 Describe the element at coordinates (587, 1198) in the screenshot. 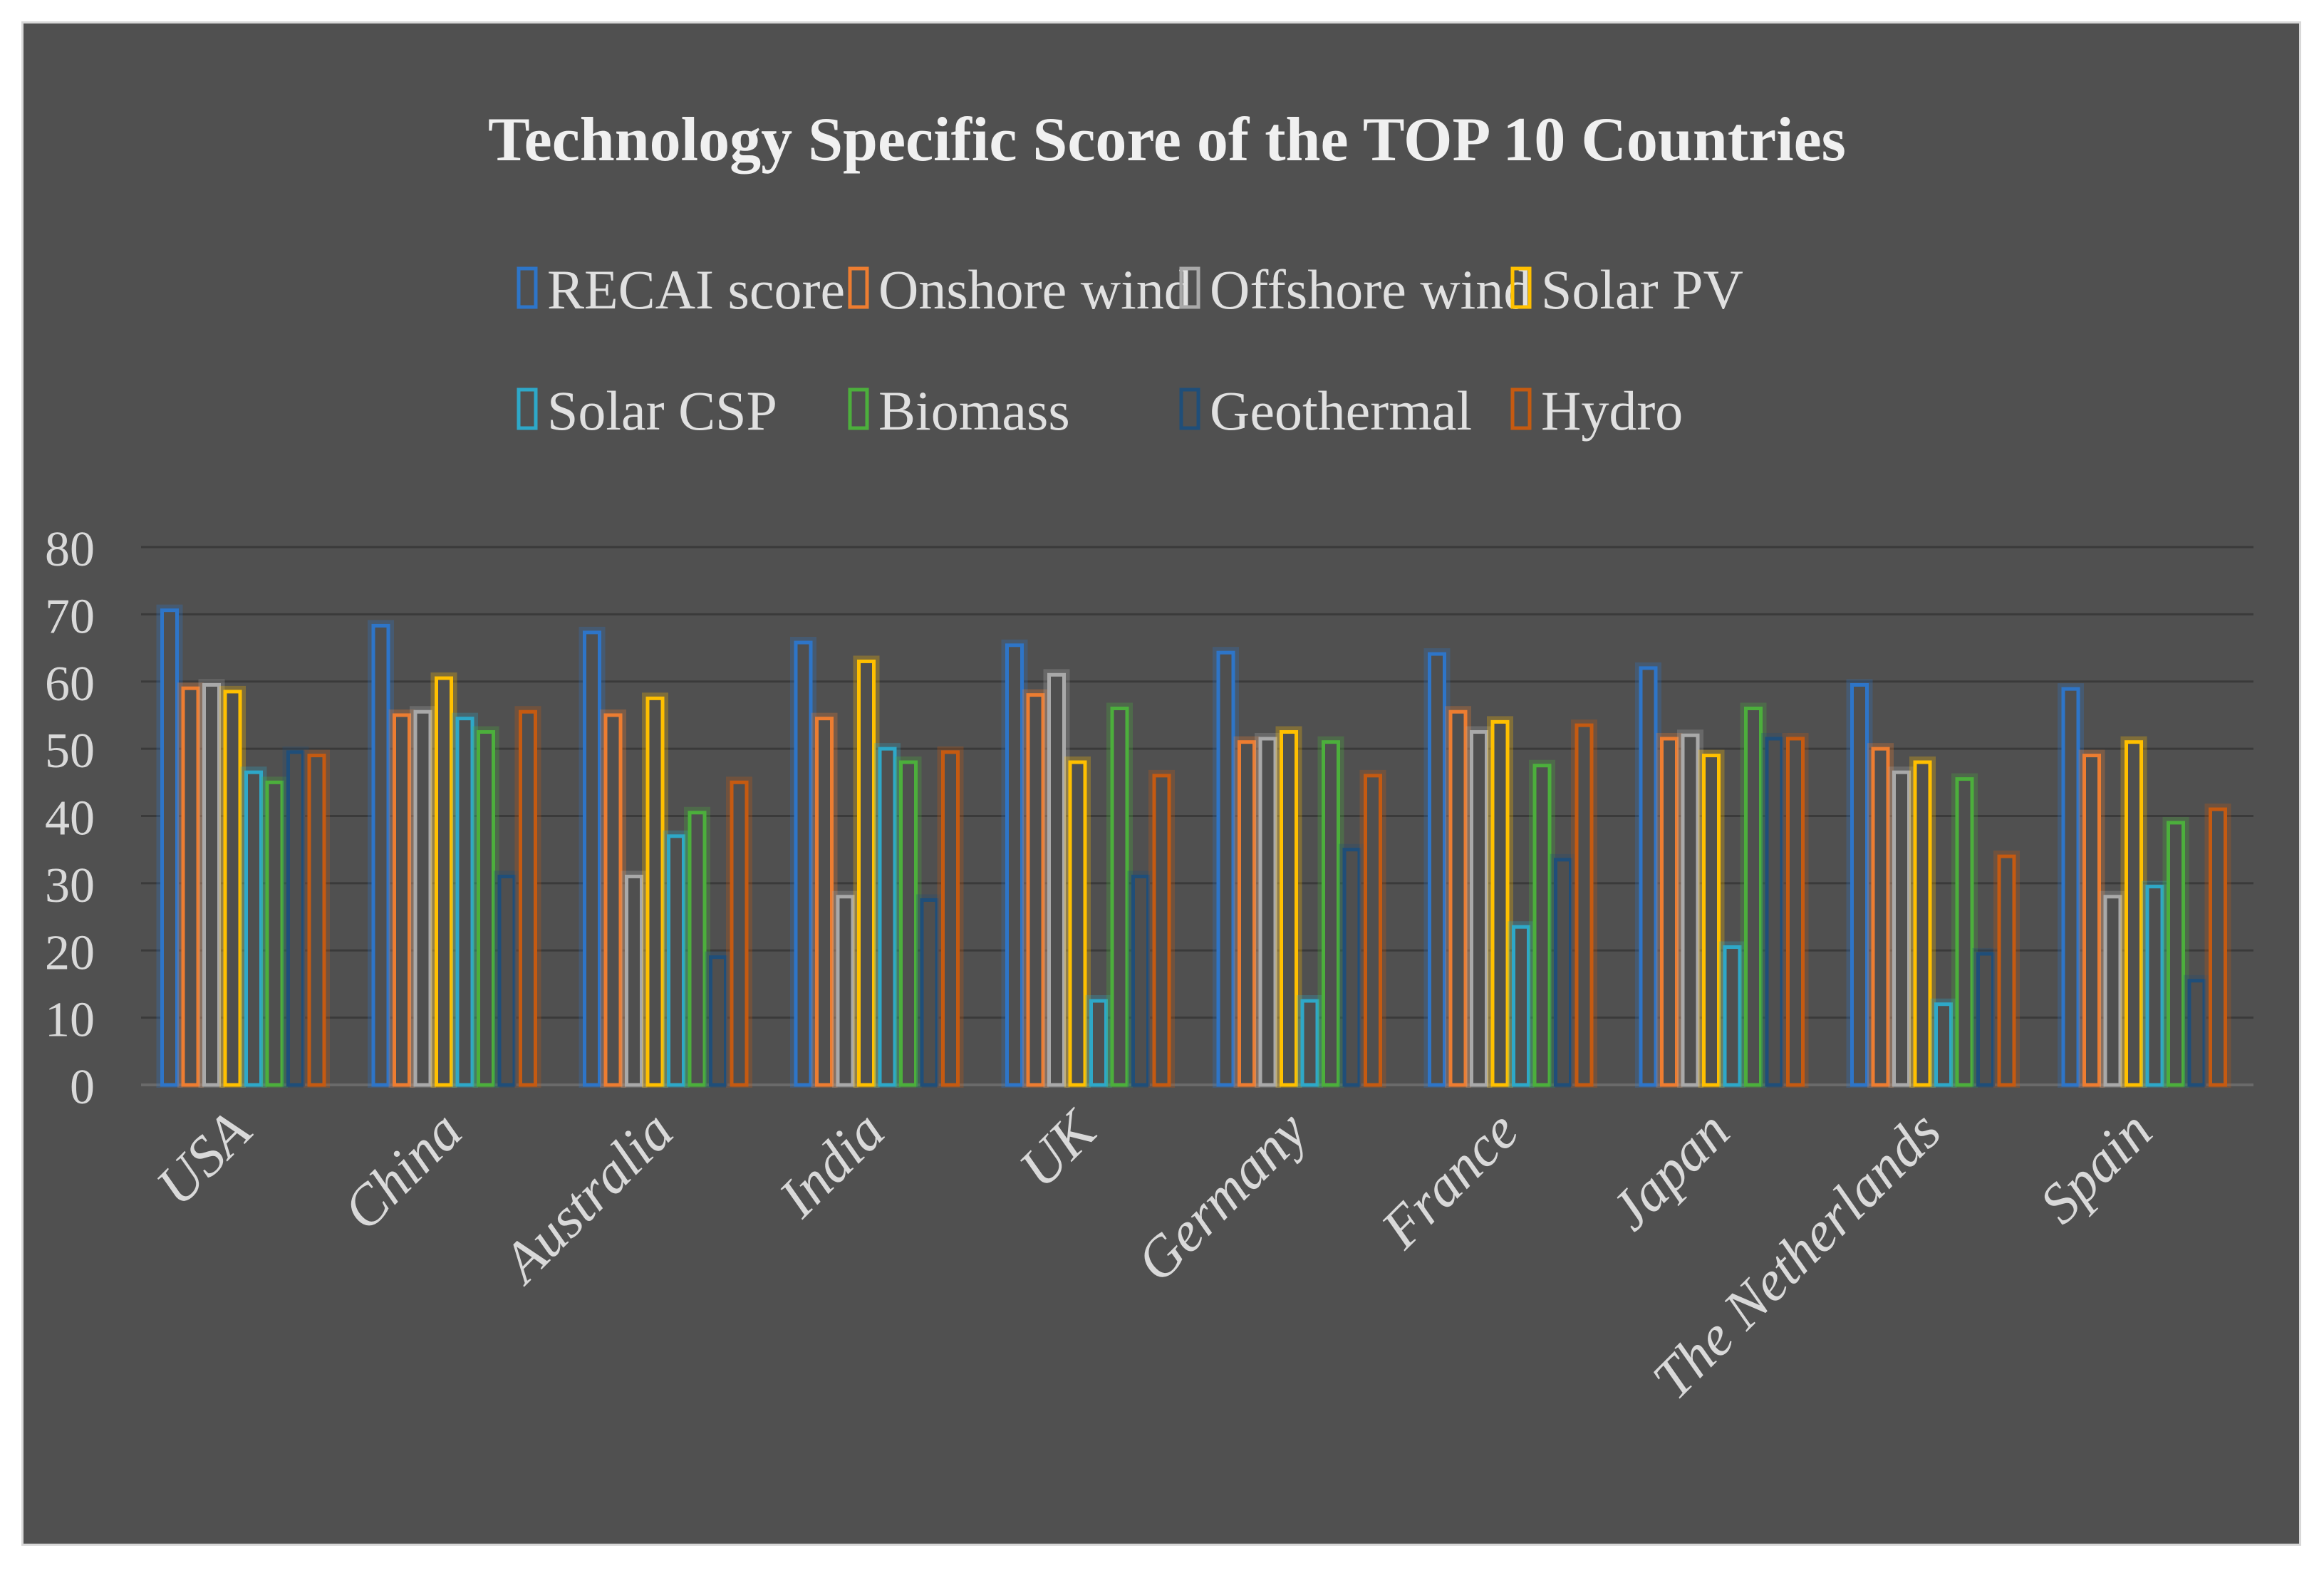

I see `x-tick-label: Australia` at that location.